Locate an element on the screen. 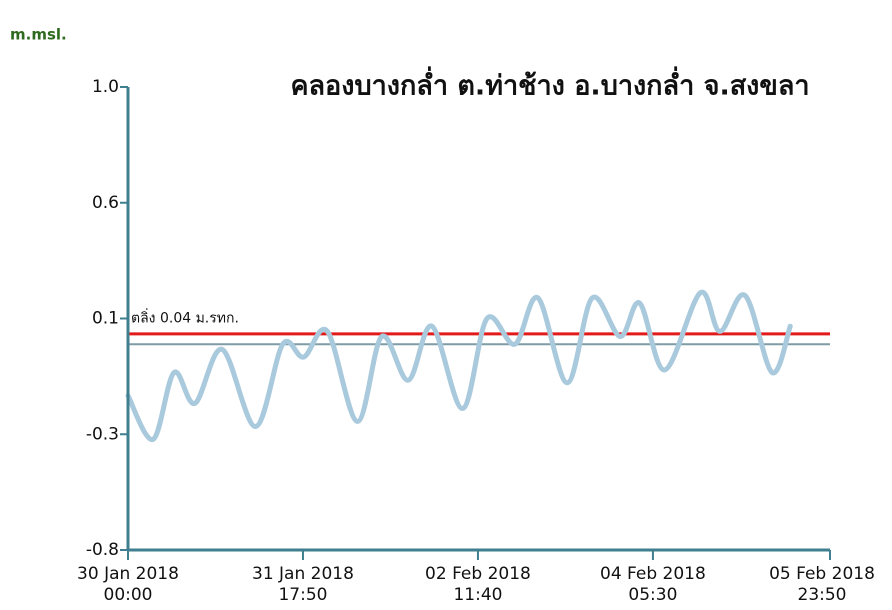  x-tick-label: 04 Feb 2018 05:30 is located at coordinates (653, 584).